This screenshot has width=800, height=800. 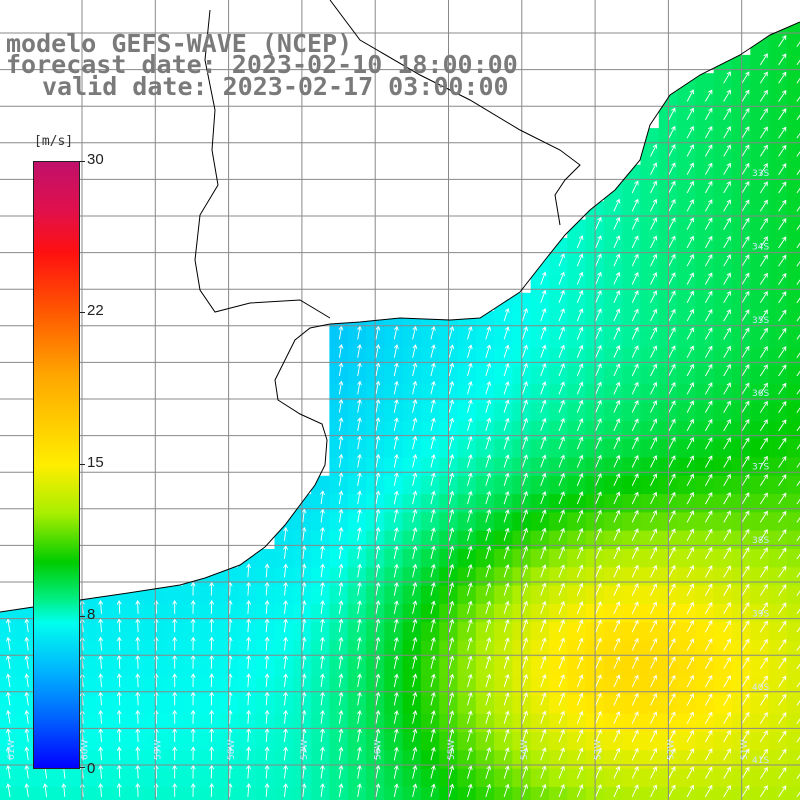 What do you see at coordinates (760, 247) in the screenshot?
I see `latitude-label: 34S` at bounding box center [760, 247].